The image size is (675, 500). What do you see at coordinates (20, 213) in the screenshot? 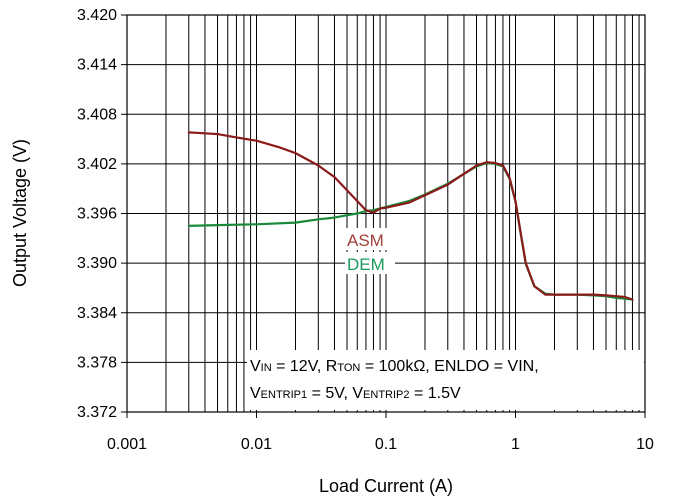
I see `y-axis-label: Output Voltage (V)` at bounding box center [20, 213].